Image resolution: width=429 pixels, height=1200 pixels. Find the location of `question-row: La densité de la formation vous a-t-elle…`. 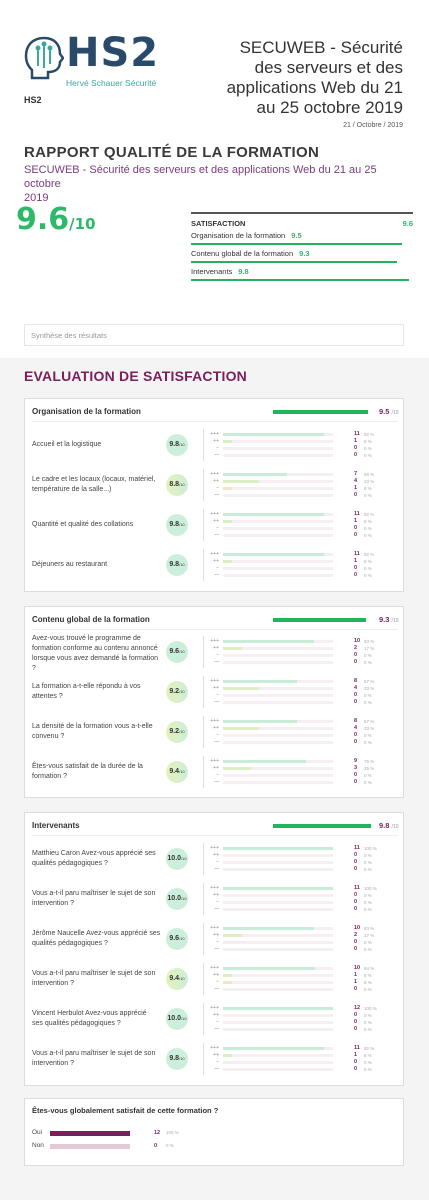

question-row: La densité de la formation vous a-t-elle… is located at coordinates (215, 732).